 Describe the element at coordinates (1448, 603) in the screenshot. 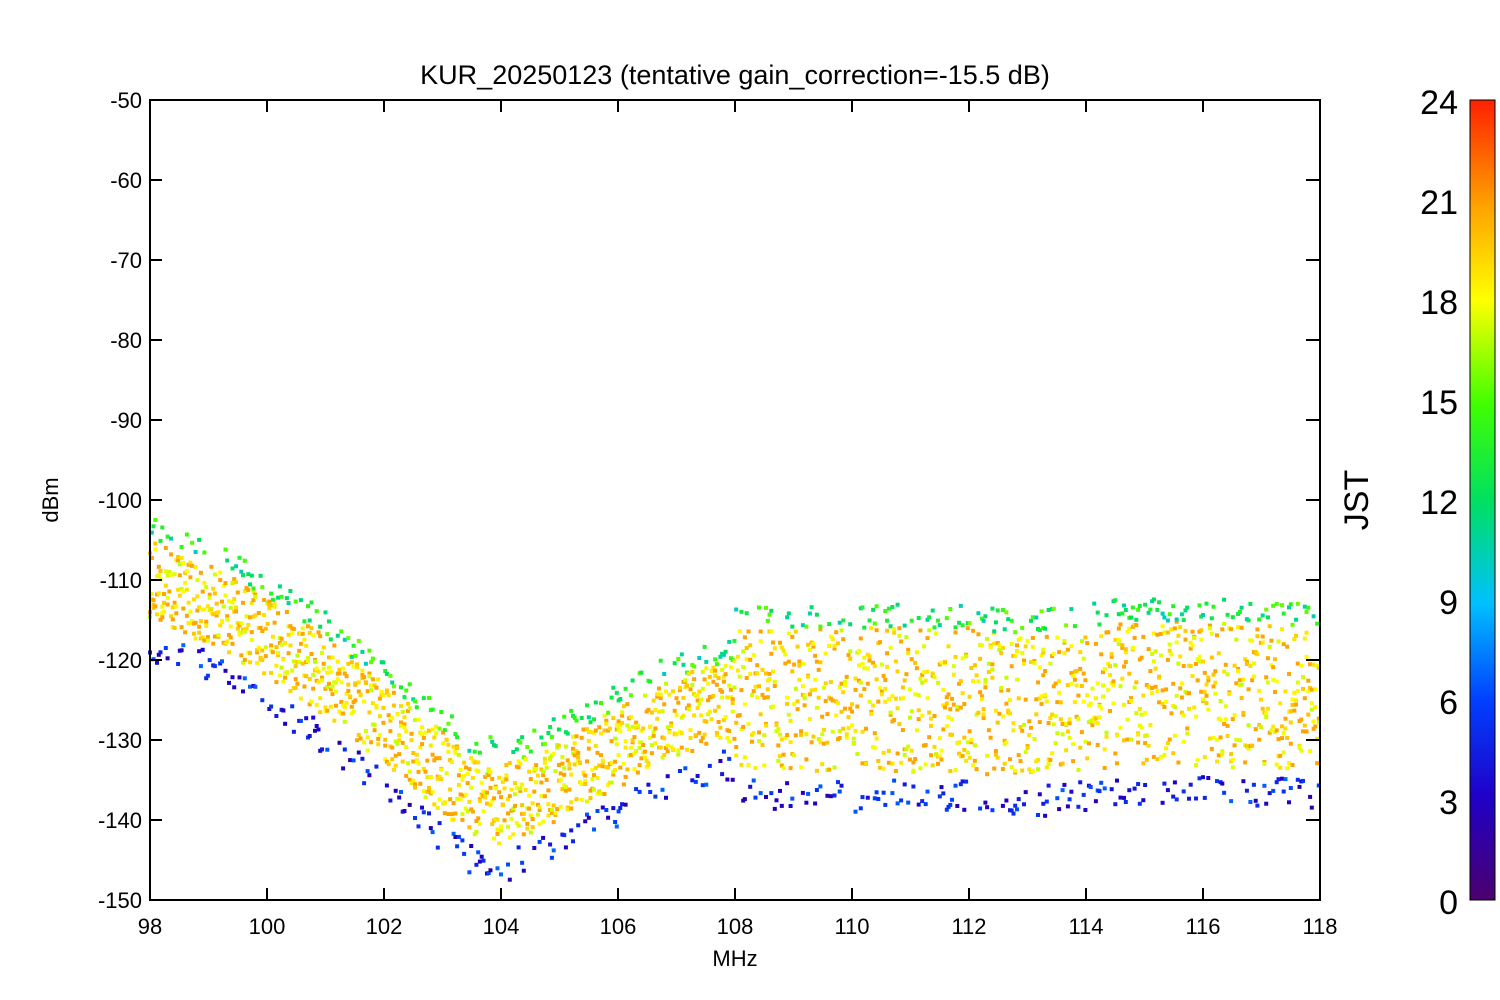

I see `colorbar-tick-label: 9` at that location.